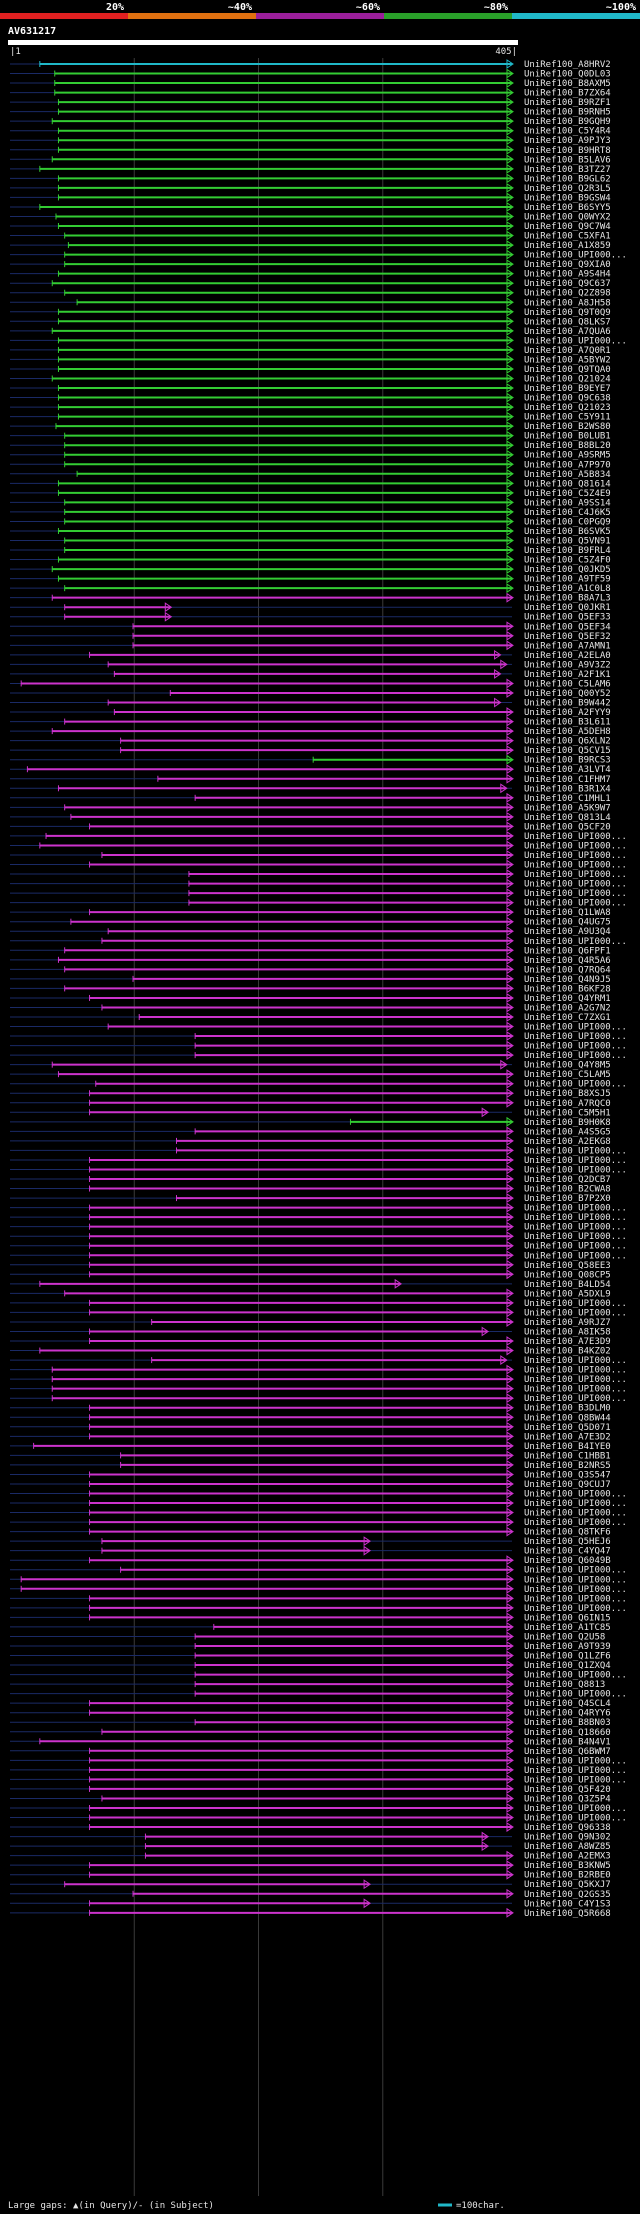 The width and height of the screenshot is (640, 2214). I want to click on hit-label: UniRef100_A2EMX3, so click(567, 1857).